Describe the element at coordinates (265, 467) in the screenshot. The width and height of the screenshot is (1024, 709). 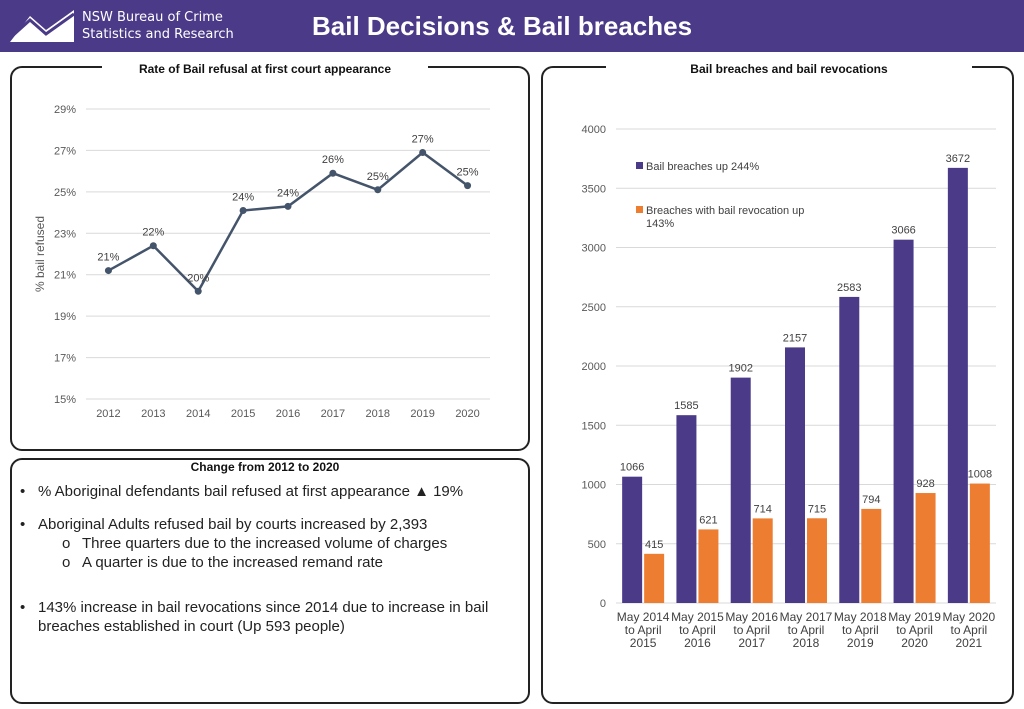
I see `changes-title: Change from 2012 to 2020` at that location.